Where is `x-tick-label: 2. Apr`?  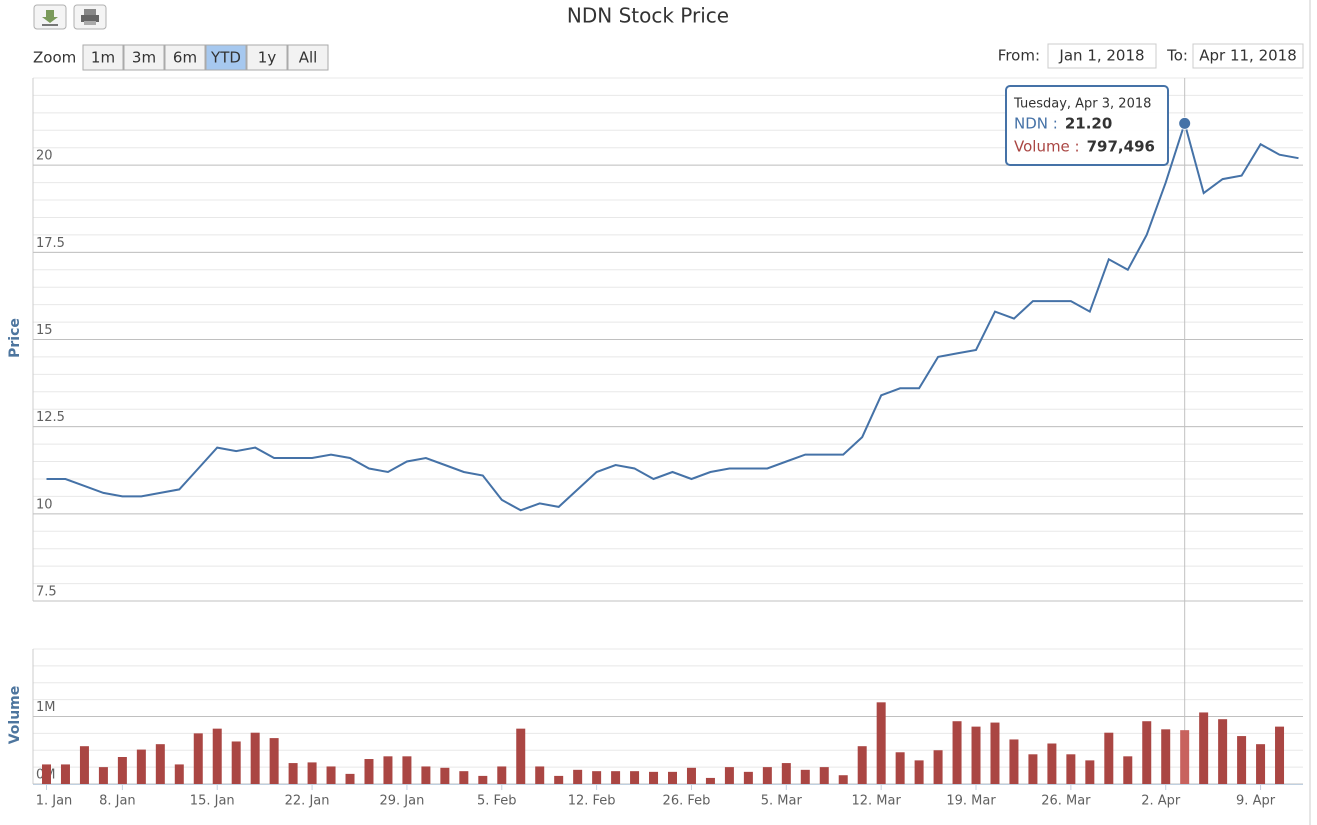
x-tick-label: 2. Apr is located at coordinates (1161, 801).